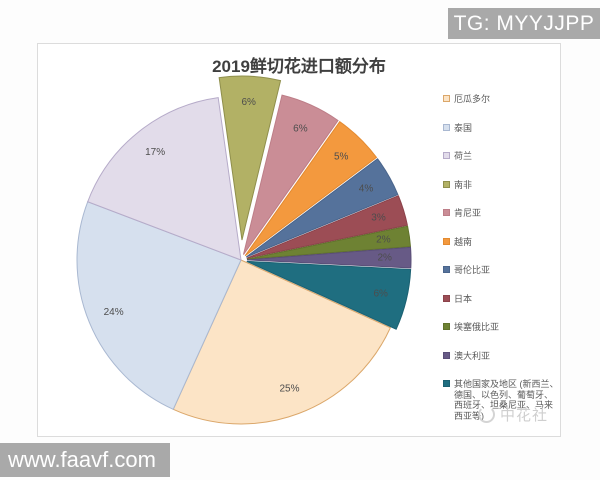 The width and height of the screenshot is (600, 480). I want to click on pie-slice-label-0: 25%, so click(289, 389).